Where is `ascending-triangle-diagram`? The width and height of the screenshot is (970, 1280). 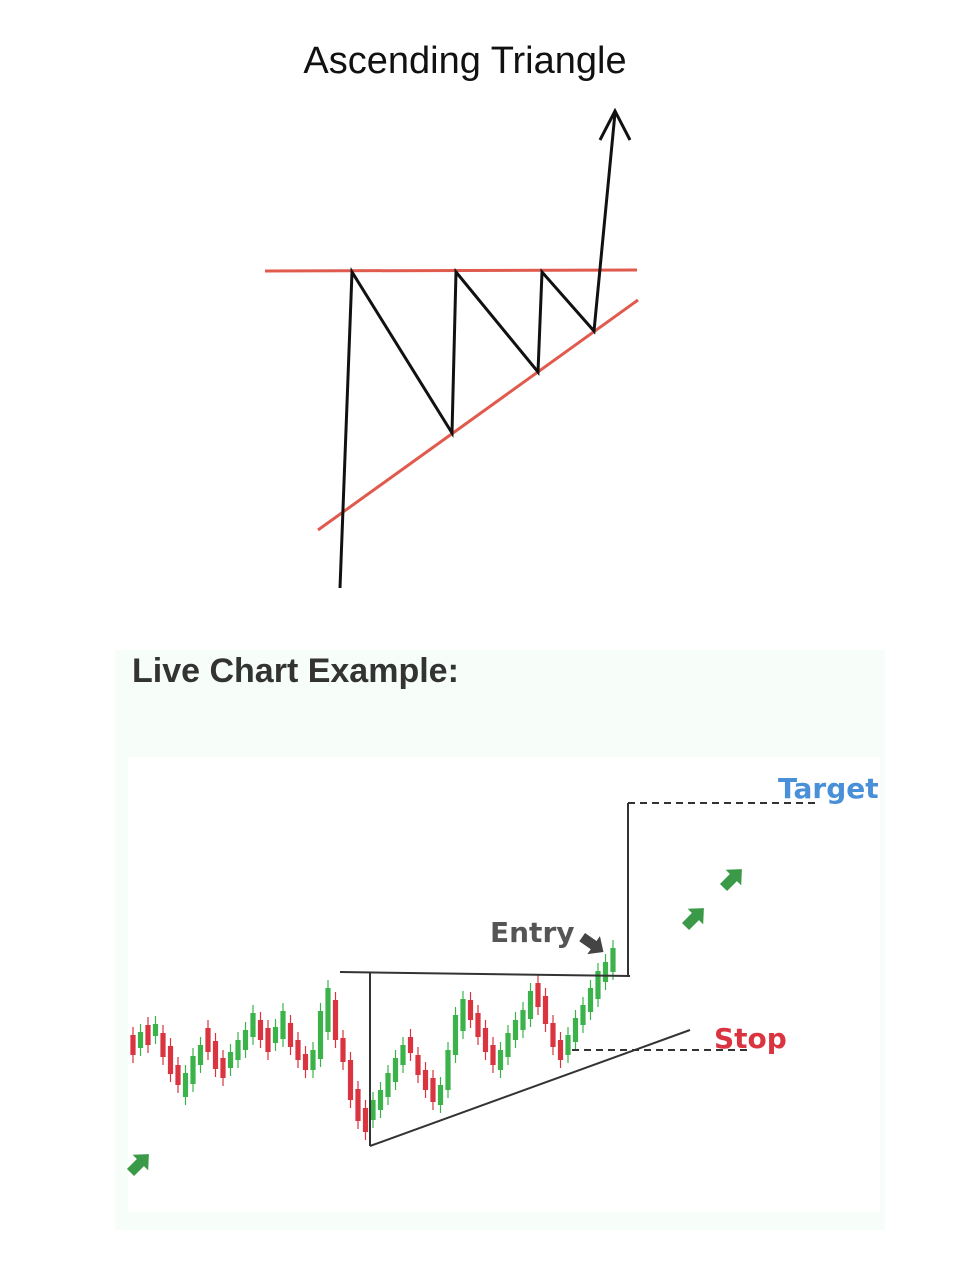 ascending-triangle-diagram is located at coordinates (451, 348).